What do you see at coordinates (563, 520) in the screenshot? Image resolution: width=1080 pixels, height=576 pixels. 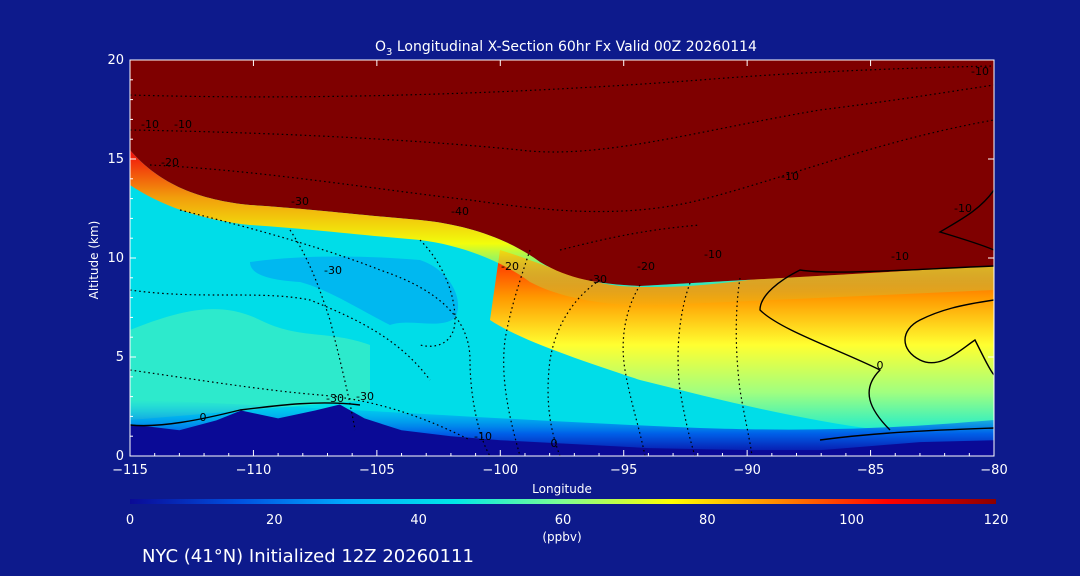 I see `colorbar-tick-label: 60` at bounding box center [563, 520].